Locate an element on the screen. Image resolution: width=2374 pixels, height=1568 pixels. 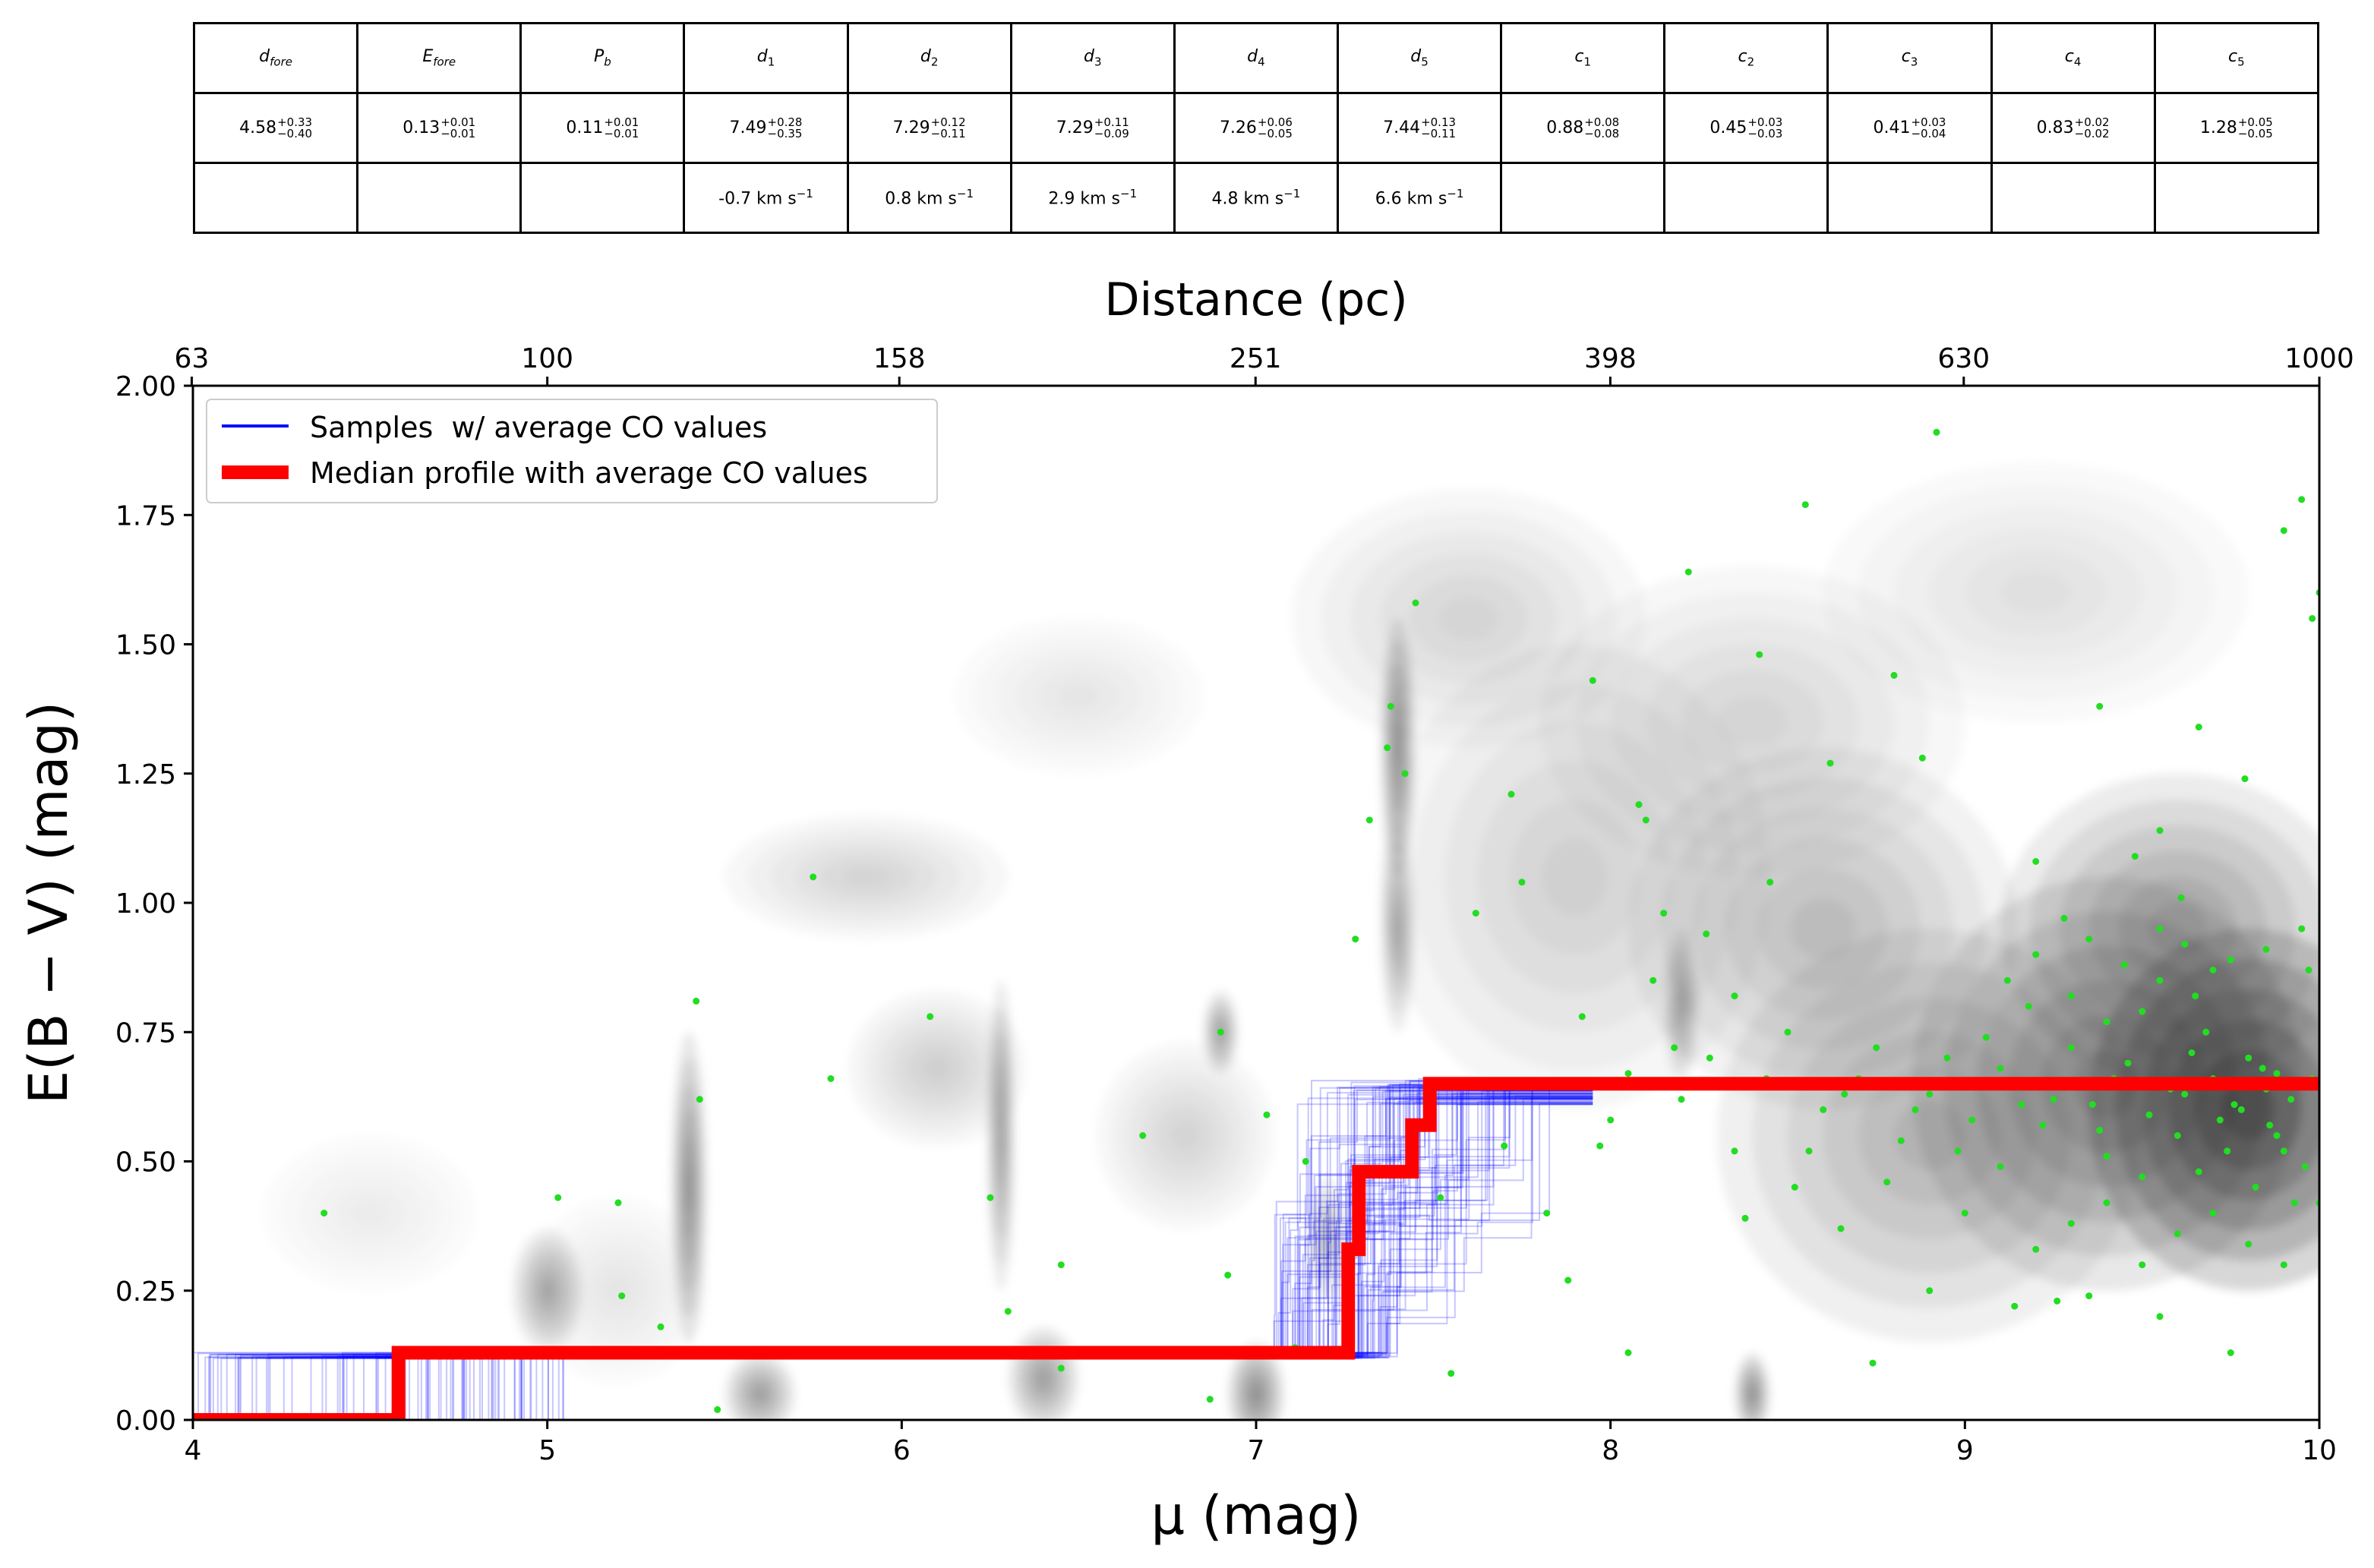
value-main: 7.29 is located at coordinates (911, 128).